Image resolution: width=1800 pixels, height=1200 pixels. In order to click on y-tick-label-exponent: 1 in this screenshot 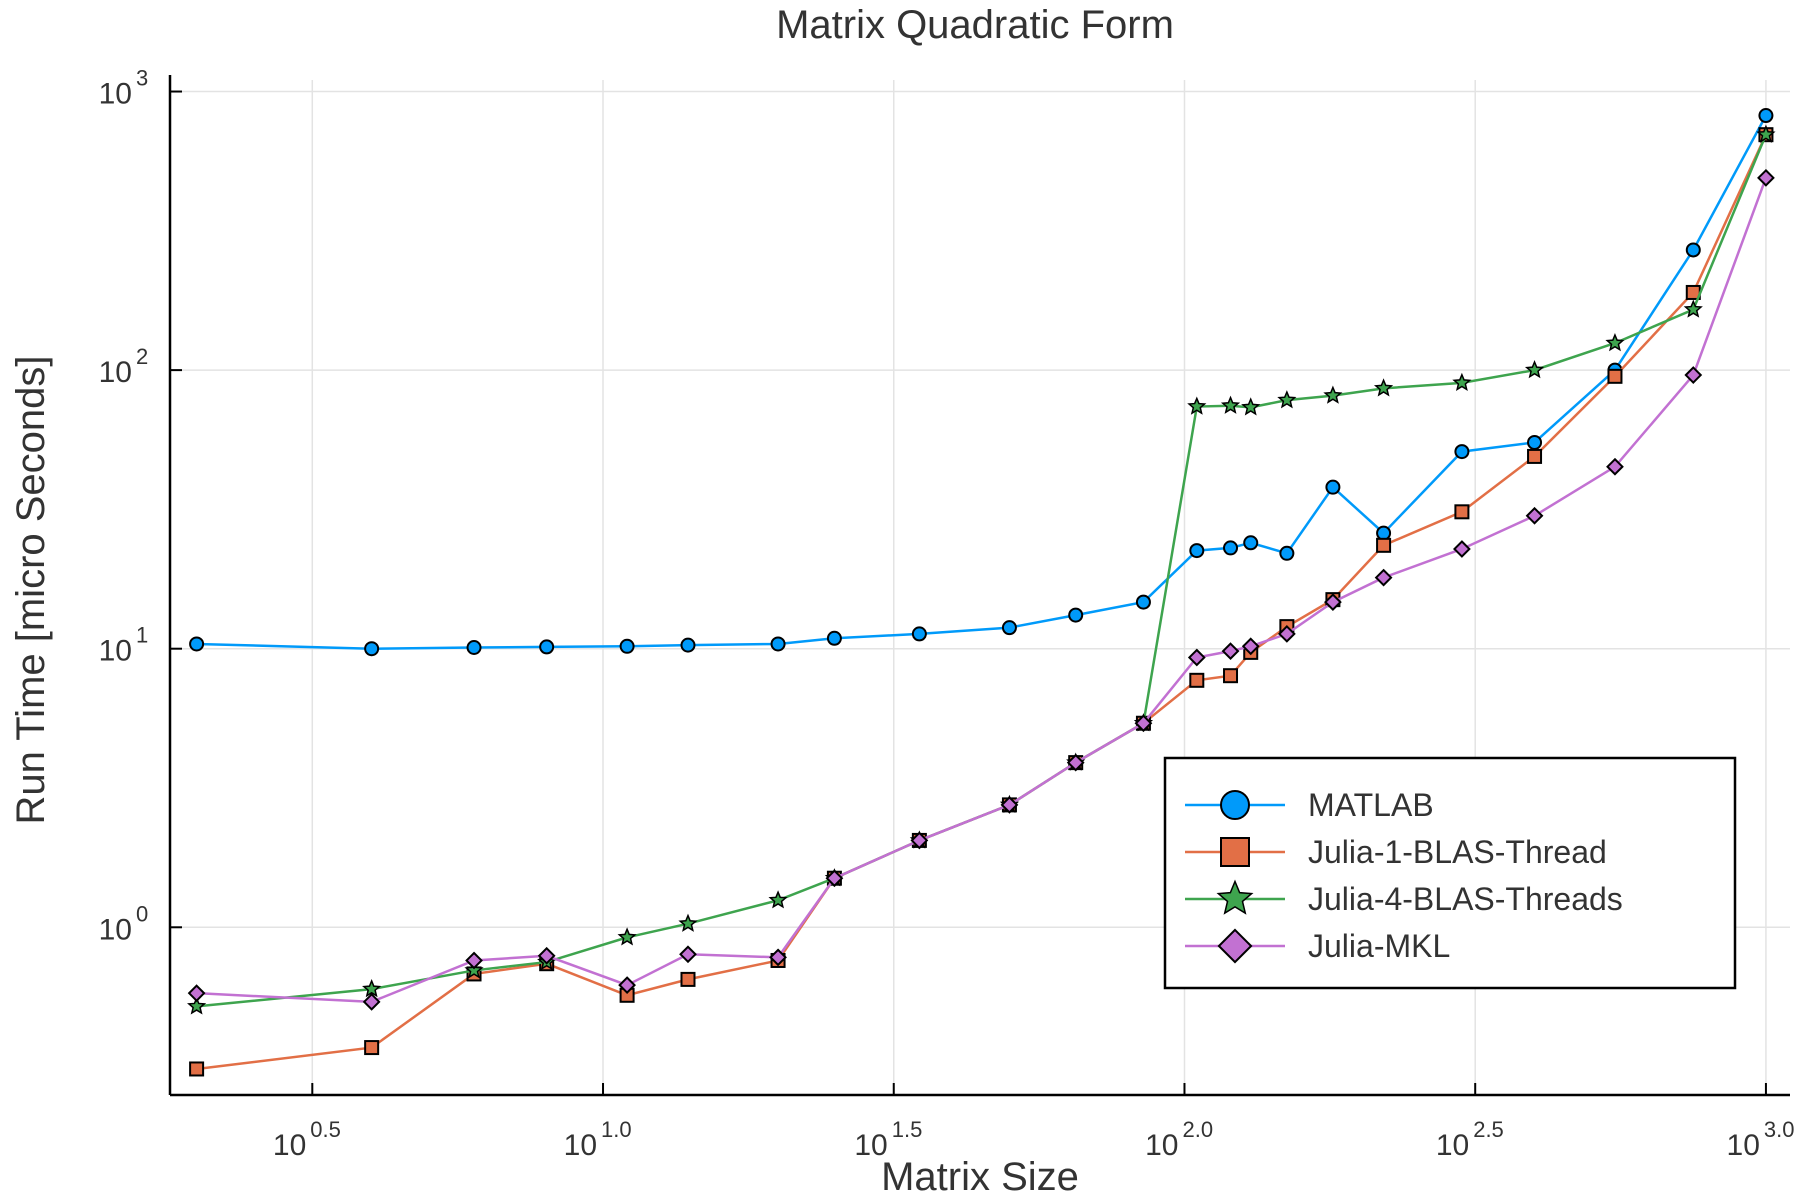, I will do `click(142, 635)`.